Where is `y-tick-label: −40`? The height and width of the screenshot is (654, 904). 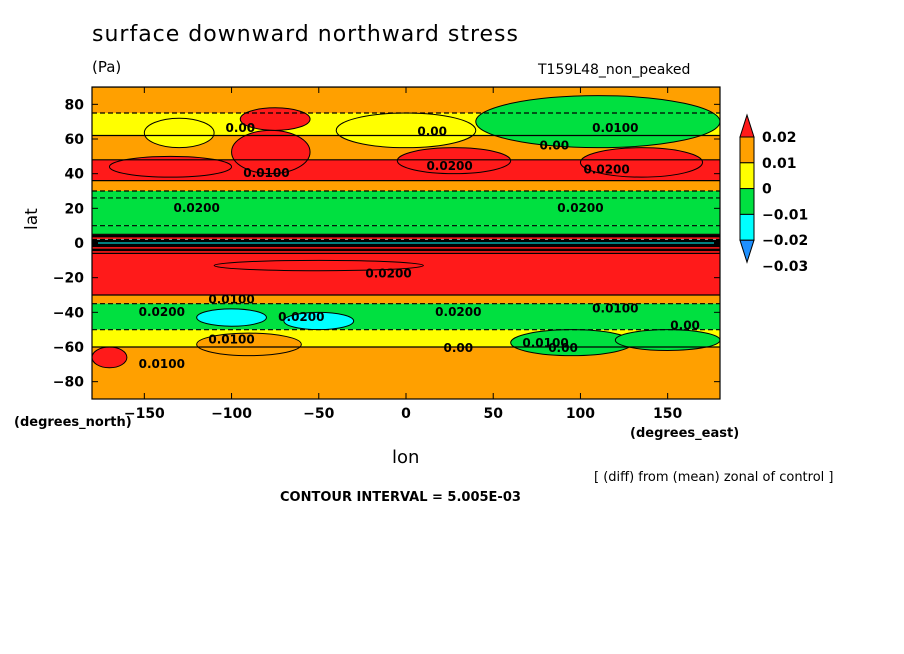
y-tick-label: −40 is located at coordinates (68, 313).